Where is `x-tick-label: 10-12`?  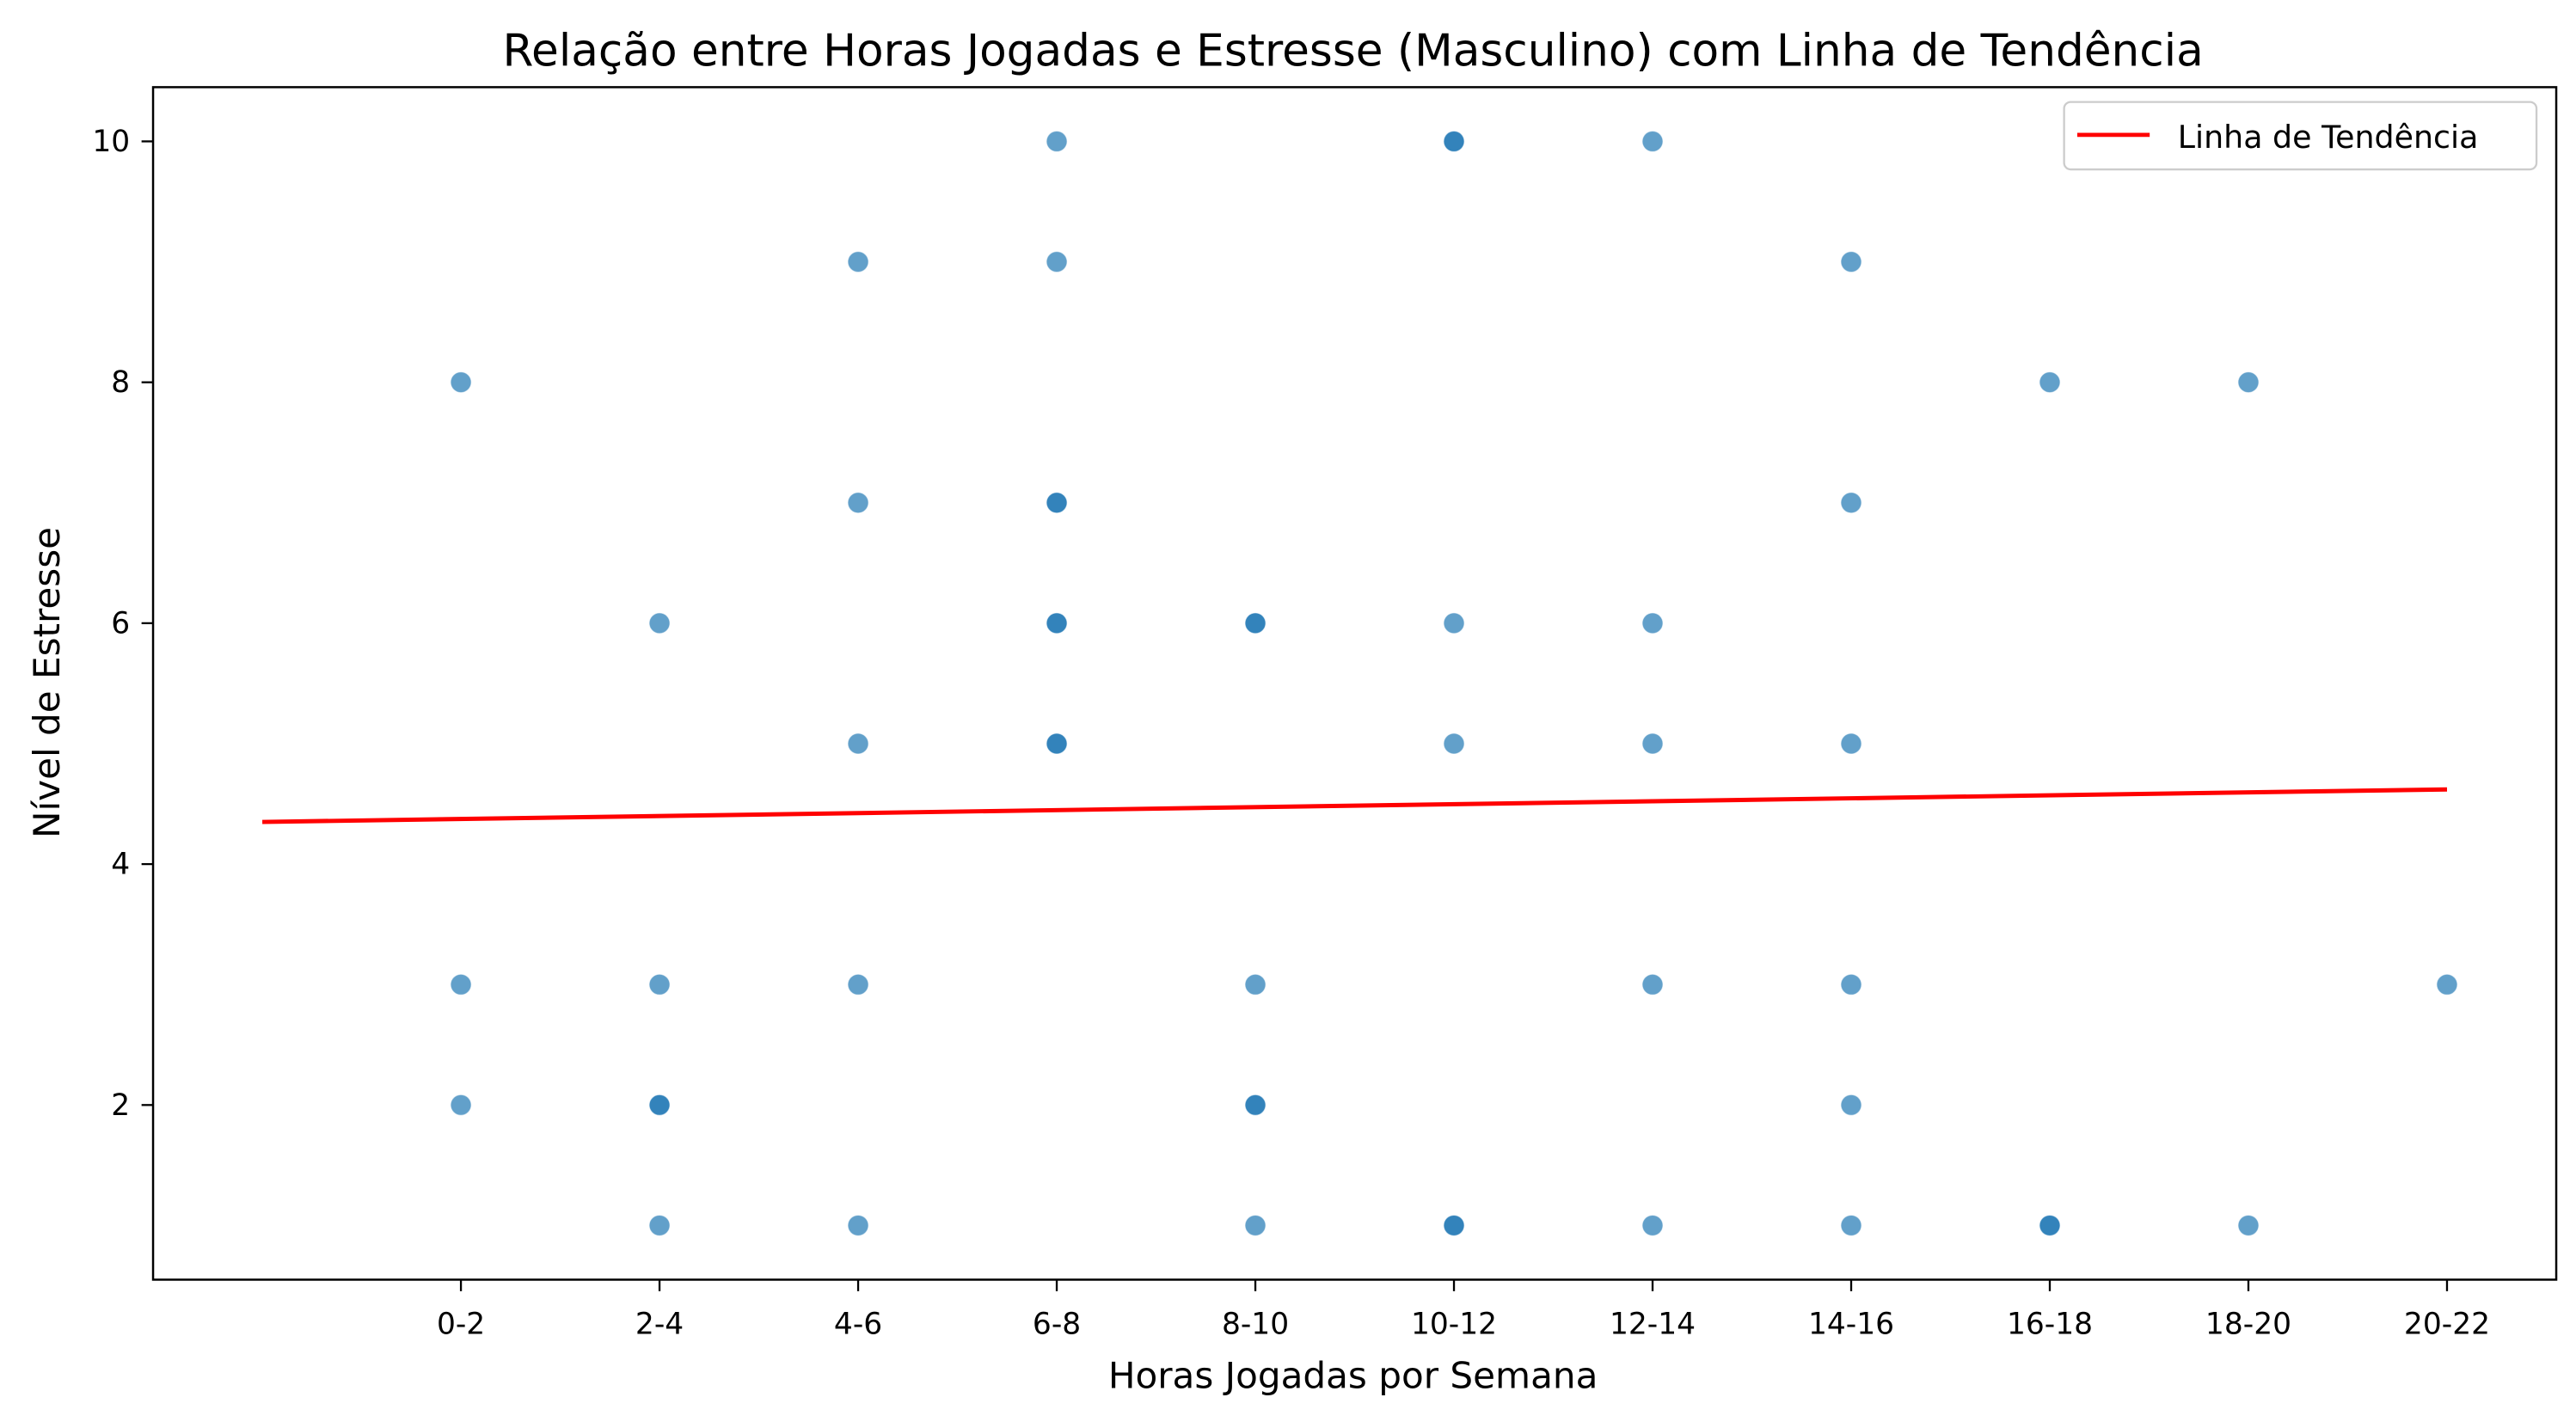
x-tick-label: 10-12 is located at coordinates (1454, 1325).